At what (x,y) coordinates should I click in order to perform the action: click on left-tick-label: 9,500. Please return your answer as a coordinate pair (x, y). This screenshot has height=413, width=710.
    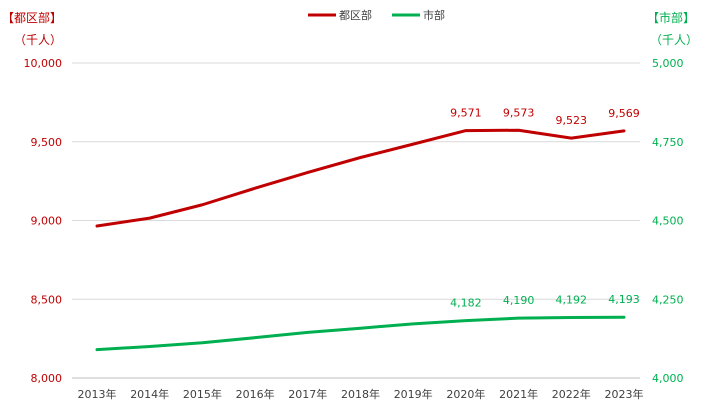
    Looking at the image, I should click on (47, 142).